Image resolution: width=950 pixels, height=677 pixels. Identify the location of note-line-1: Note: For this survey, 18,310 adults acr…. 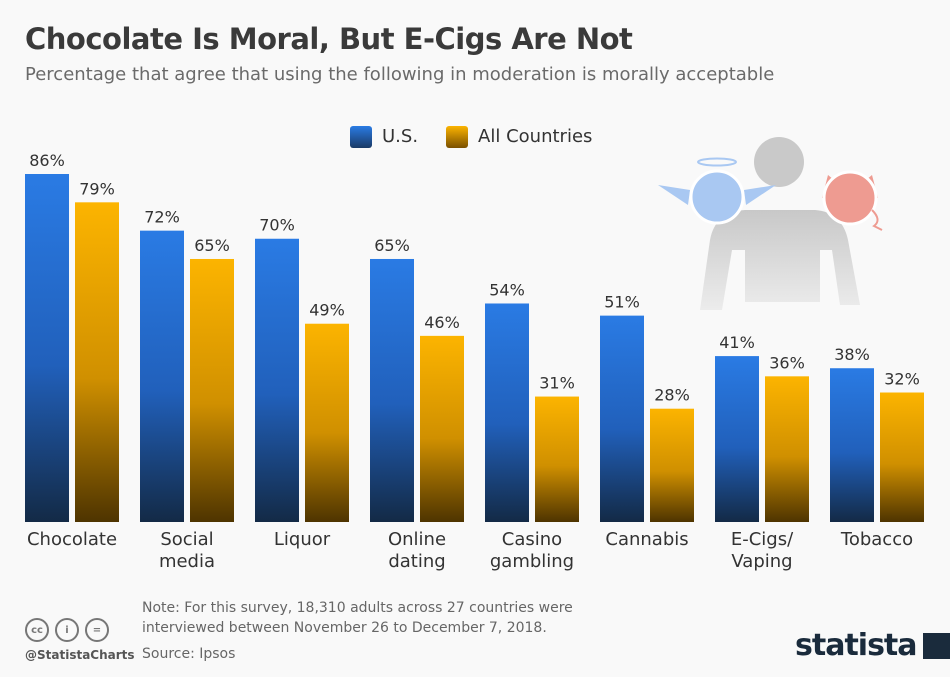
(357, 608).